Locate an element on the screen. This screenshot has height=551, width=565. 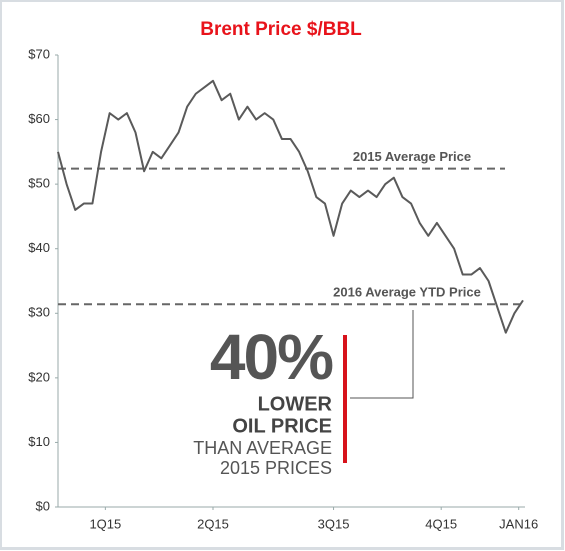
annotation-line: 2015 PRICES is located at coordinates (276, 468).